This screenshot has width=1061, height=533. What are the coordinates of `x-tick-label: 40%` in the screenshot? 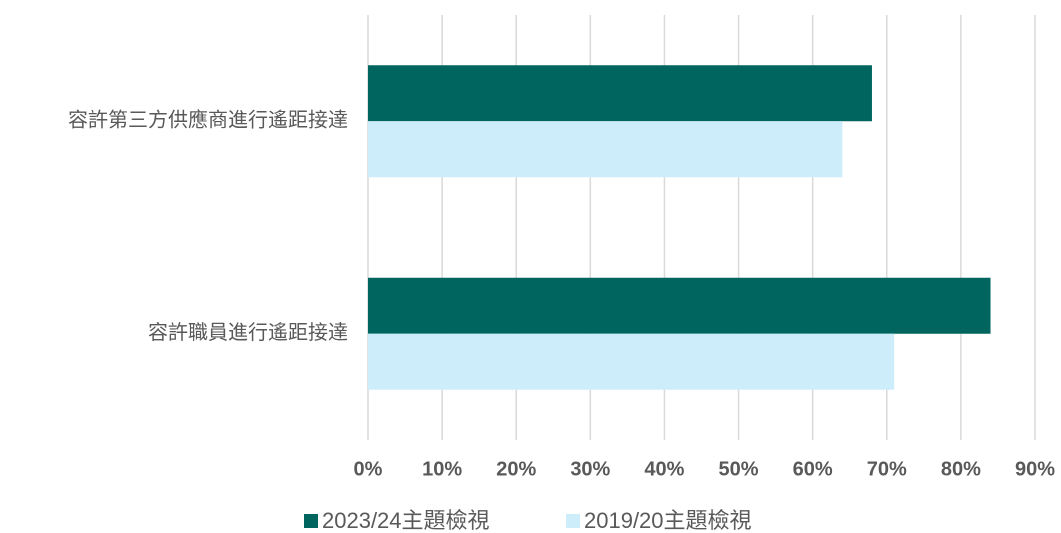 It's located at (664, 469).